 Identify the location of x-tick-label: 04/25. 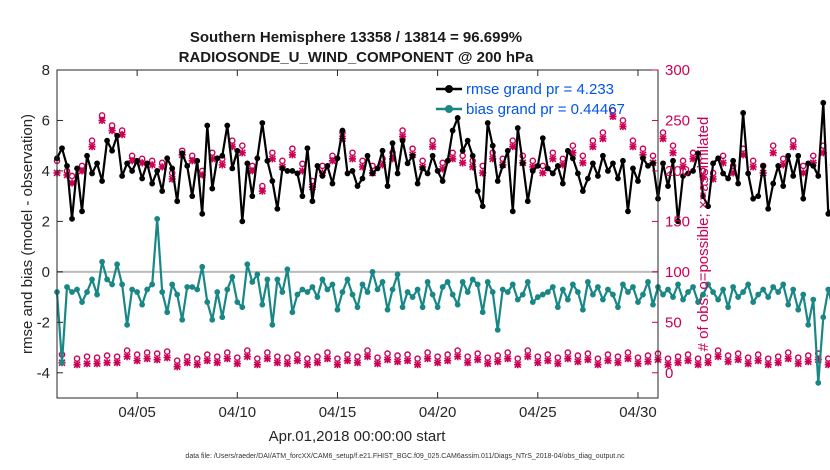
(538, 412).